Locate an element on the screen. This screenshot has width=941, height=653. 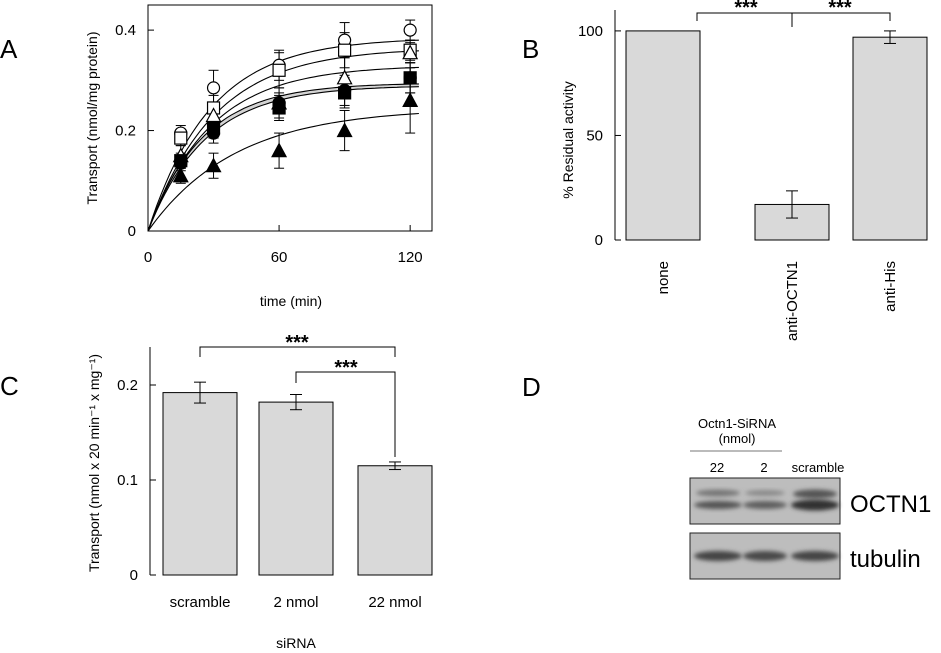
panel-a-data-points is located at coordinates (295, 103).